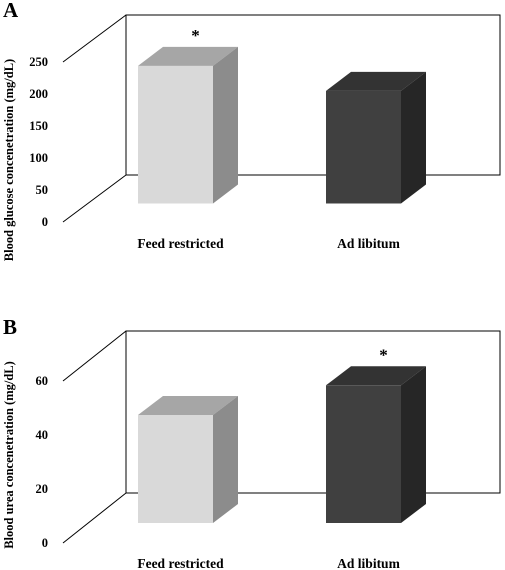 The width and height of the screenshot is (505, 570). Describe the element at coordinates (42, 381) in the screenshot. I see `y-tick-label: 60` at that location.